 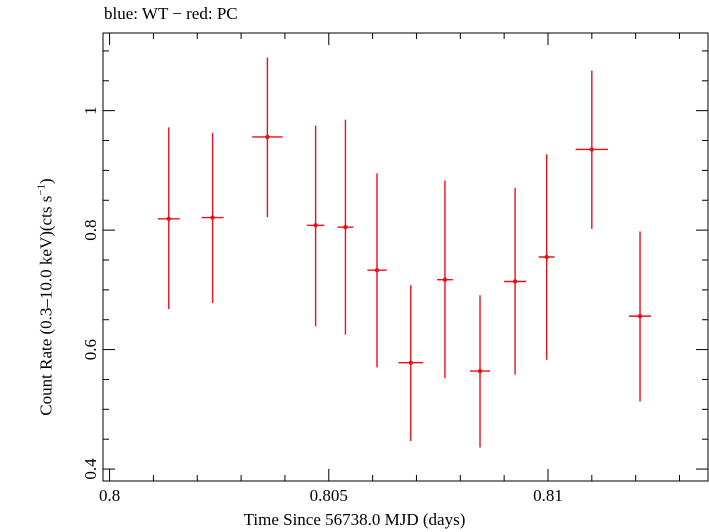 I want to click on y-tick-label: 0.8, so click(x=90, y=229).